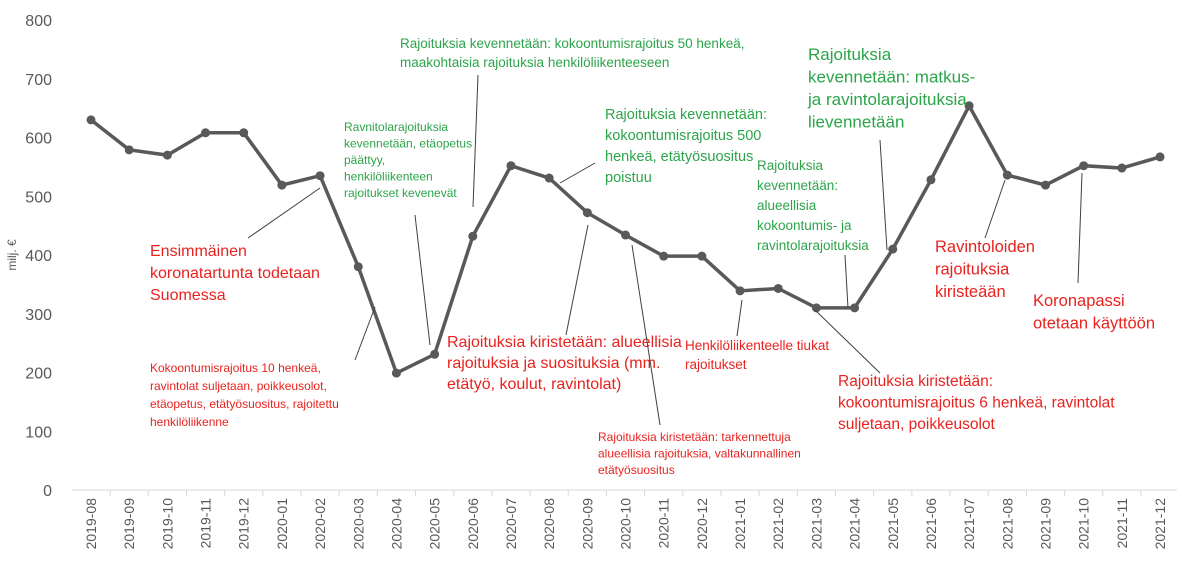 Image resolution: width=1177 pixels, height=562 pixels. What do you see at coordinates (1079, 301) in the screenshot?
I see `annotation-text: Koronapassi` at bounding box center [1079, 301].